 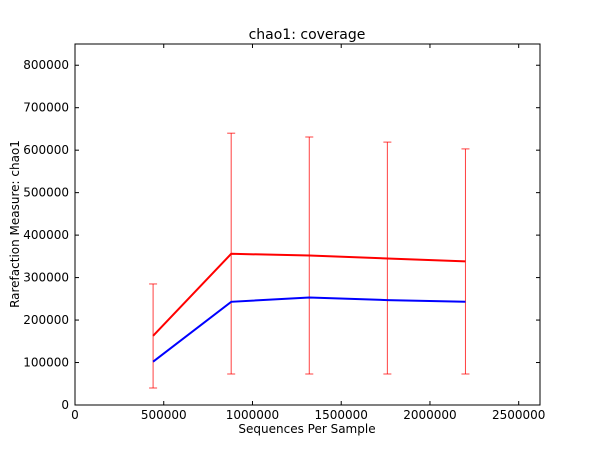 What do you see at coordinates (281, 108) in the screenshot?
I see `y-tick: 700000` at bounding box center [281, 108].